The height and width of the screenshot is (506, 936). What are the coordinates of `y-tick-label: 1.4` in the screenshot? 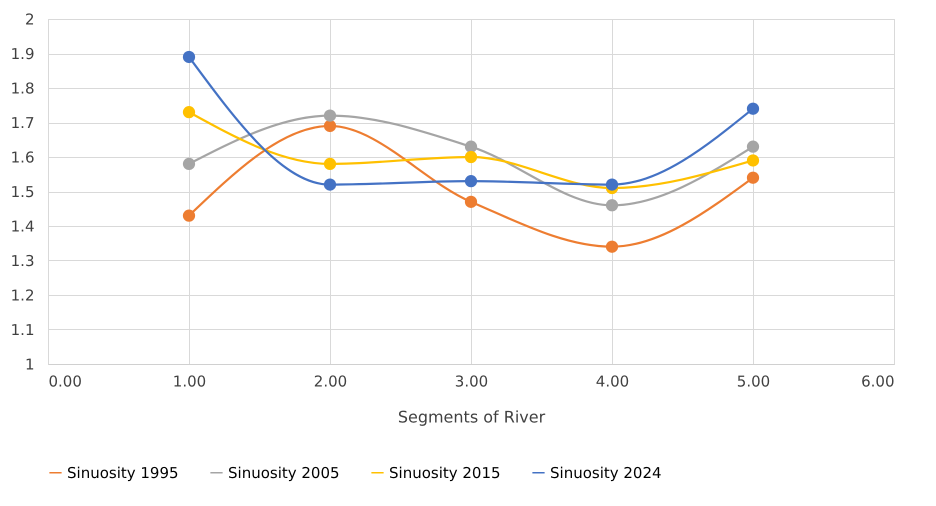 It's located at (22, 227).